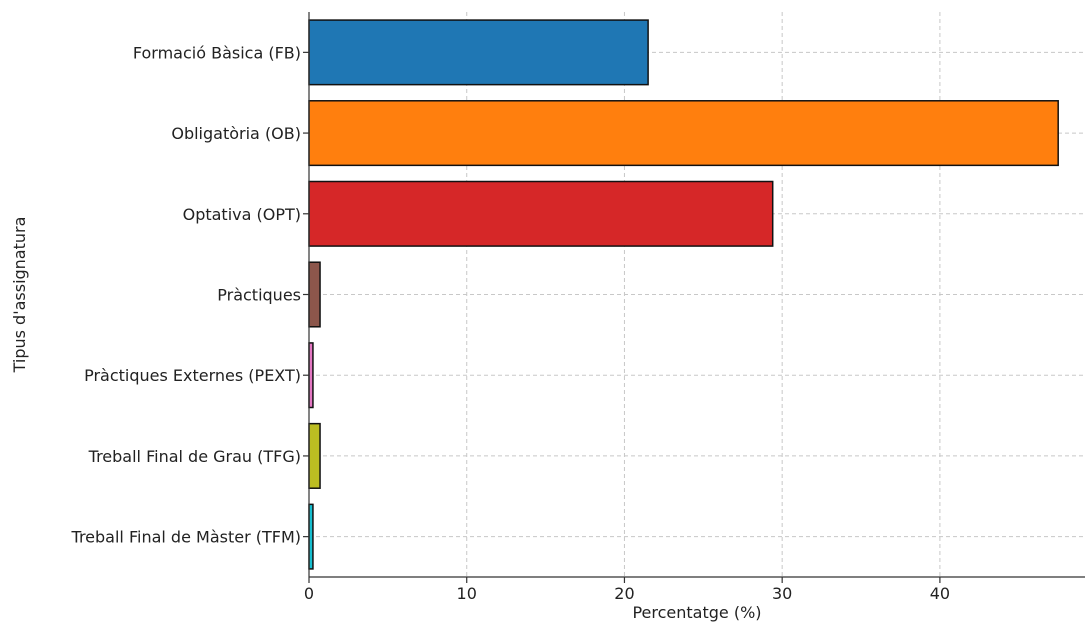 Image resolution: width=1085 pixels, height=623 pixels. I want to click on x-ticks: 0 10 20 30 40, so click(627, 590).